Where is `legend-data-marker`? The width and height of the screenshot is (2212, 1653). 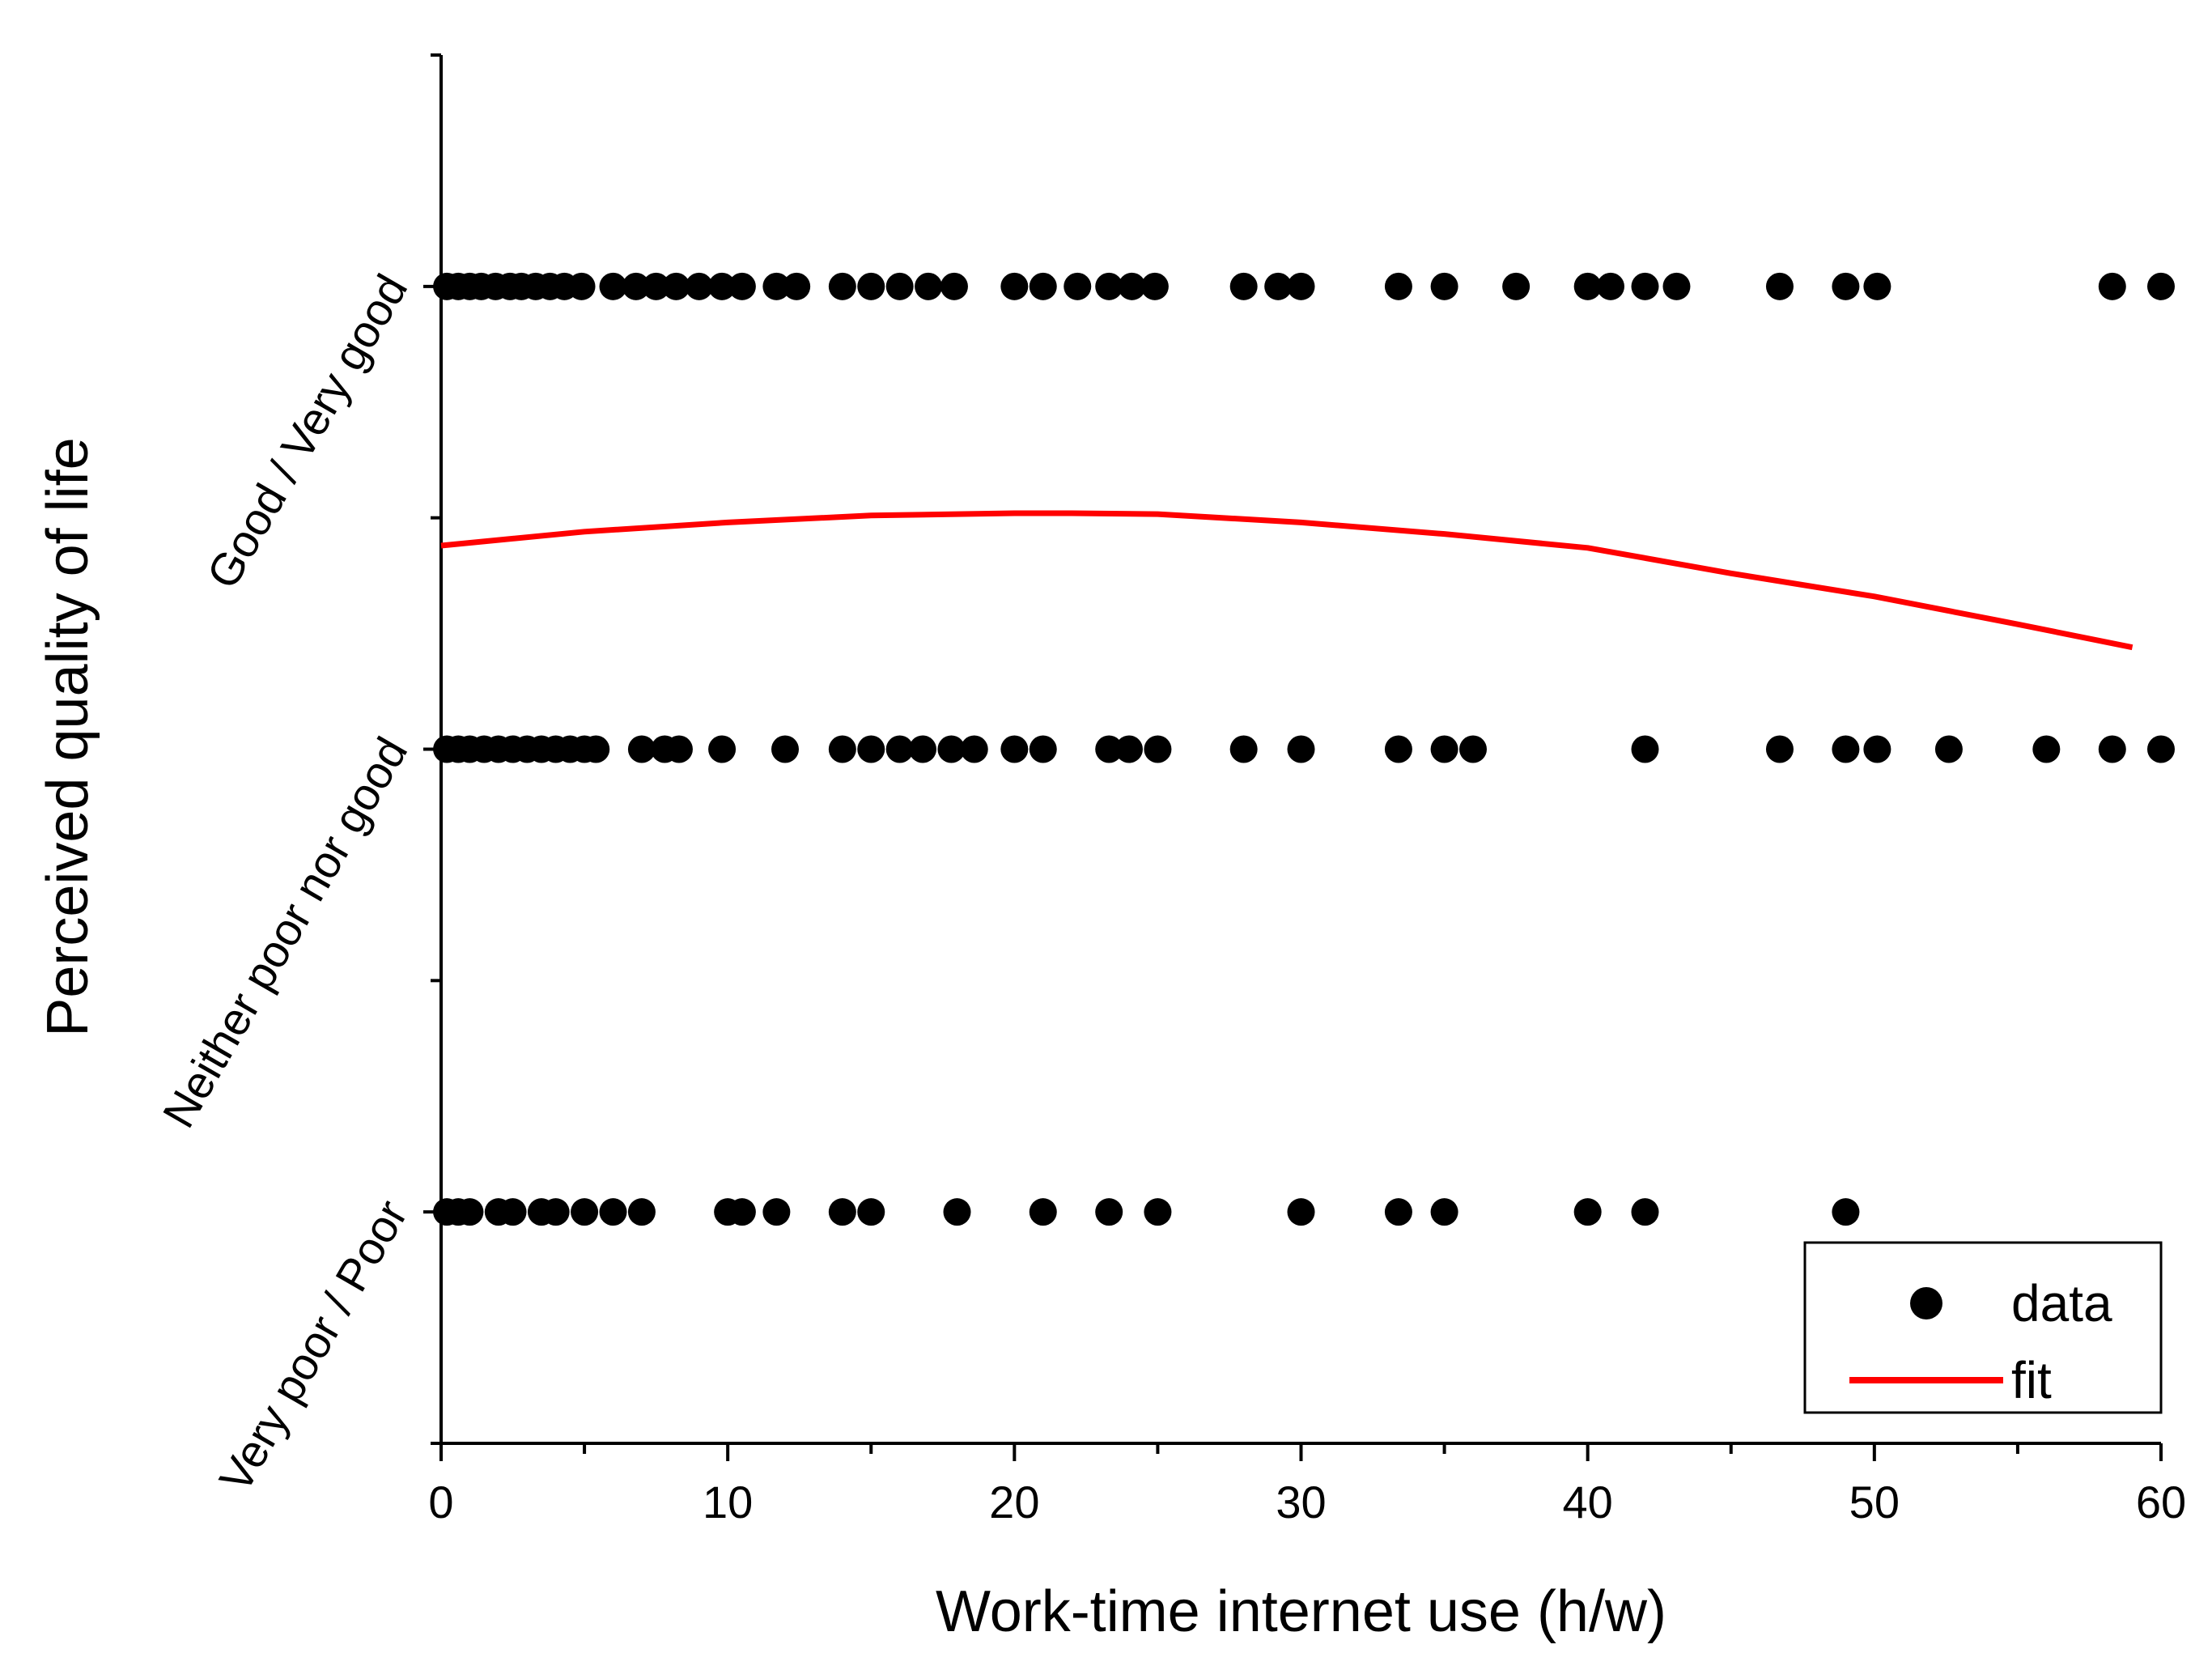 legend-data-marker is located at coordinates (1926, 1303).